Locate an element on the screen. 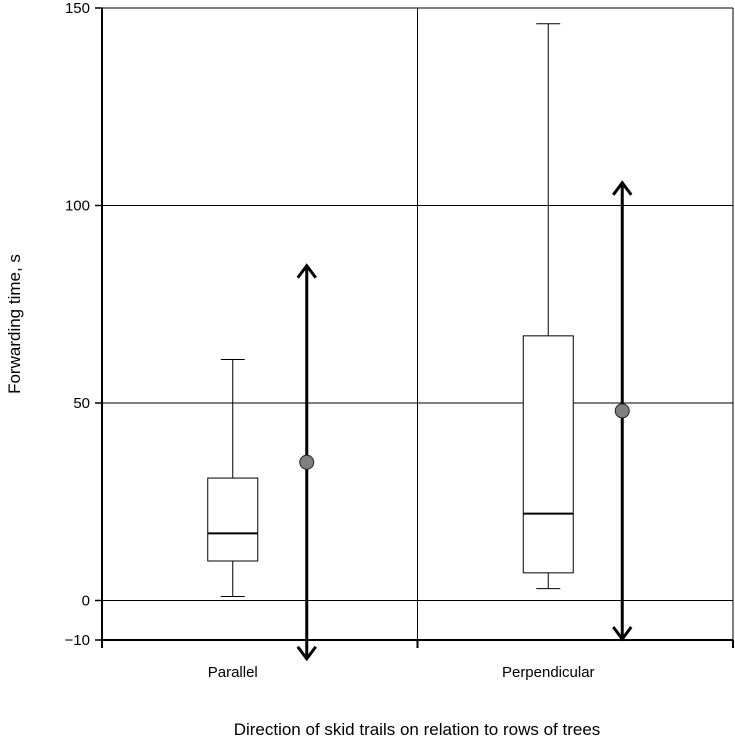 The image size is (735, 742). x-category-label: Perpendicular is located at coordinates (548, 672).